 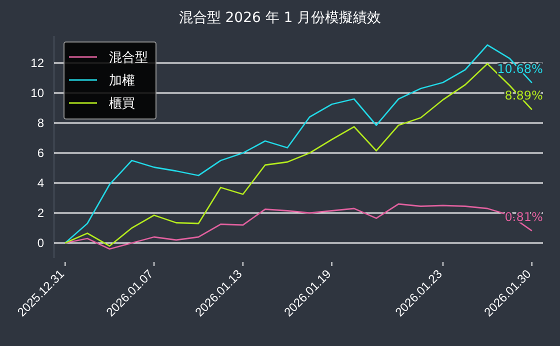 What do you see at coordinates (122, 81) in the screenshot?
I see `legend-label: 加權` at bounding box center [122, 81].